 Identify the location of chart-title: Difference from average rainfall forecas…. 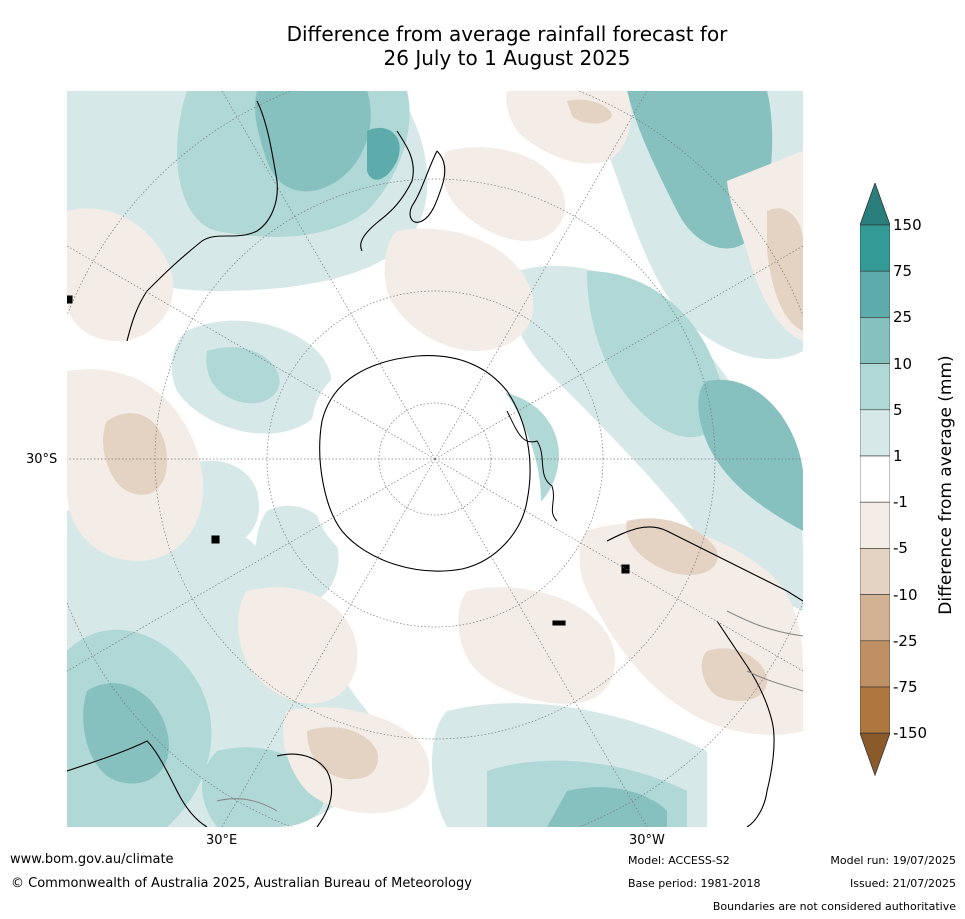
(507, 46).